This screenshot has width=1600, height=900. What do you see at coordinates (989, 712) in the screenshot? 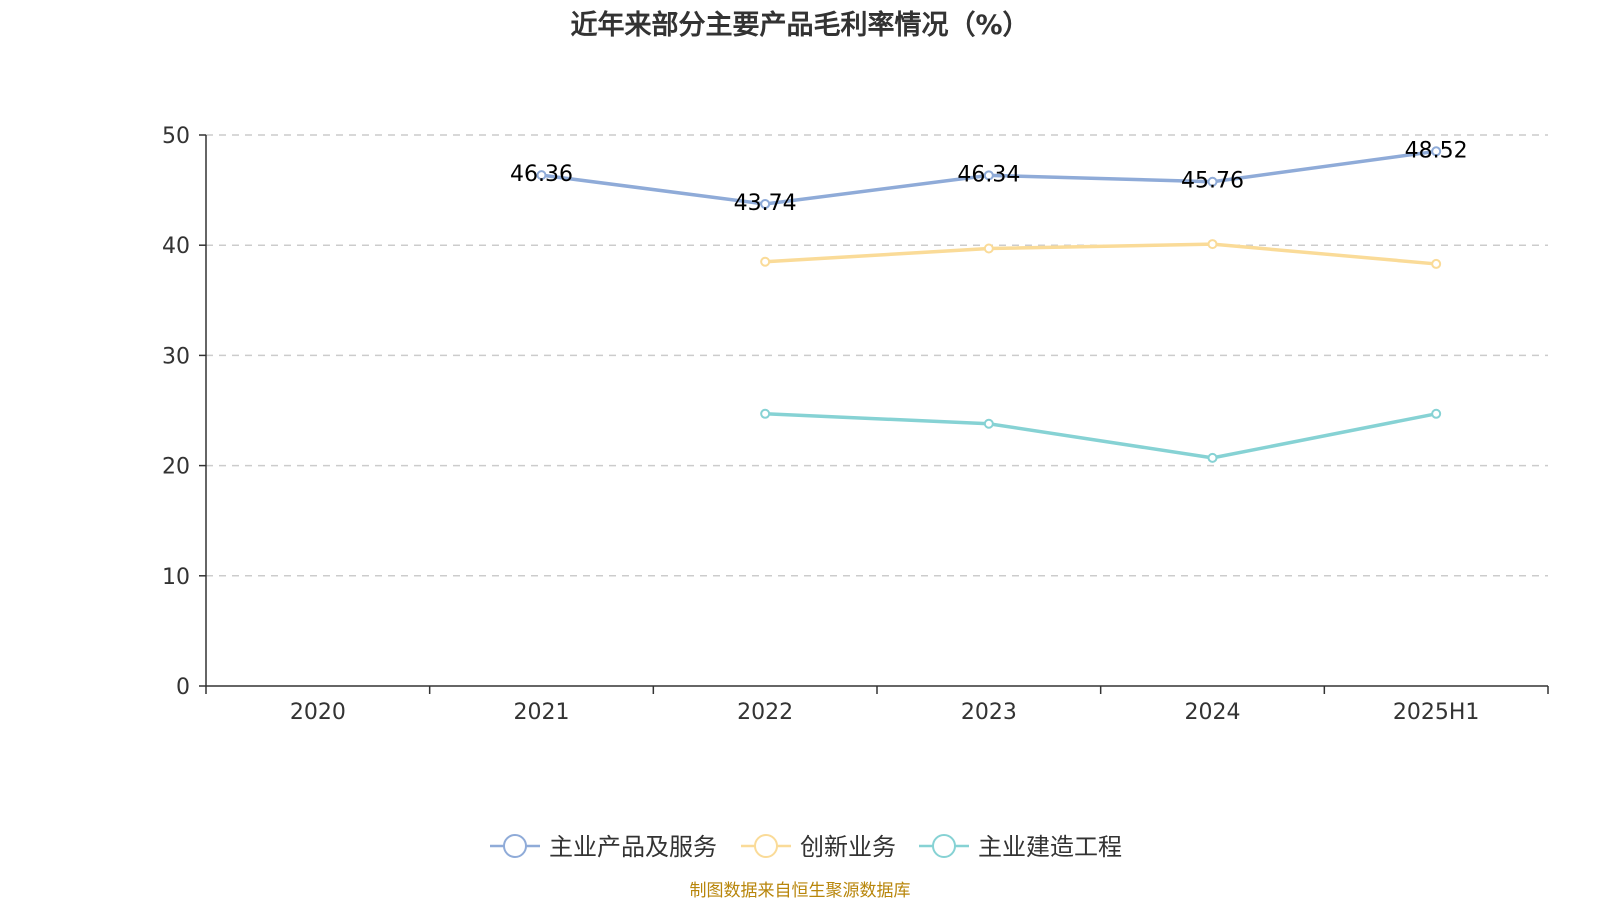
I see `x-tick-label: 2023` at bounding box center [989, 712].